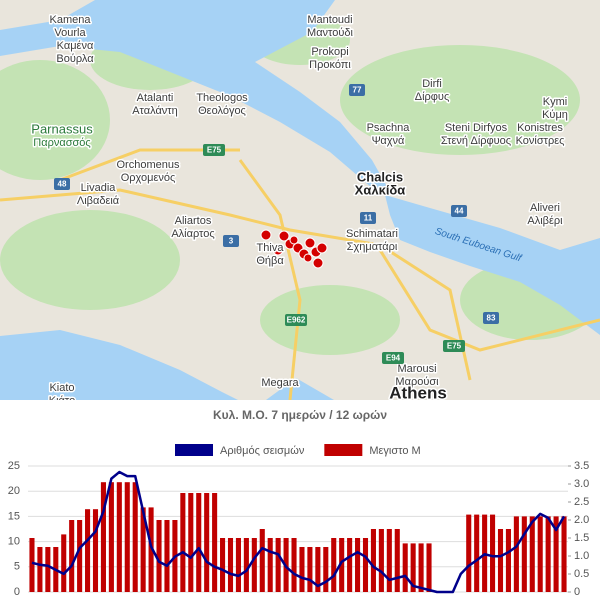 This screenshot has width=600, height=600. Describe the element at coordinates (194, 450) in the screenshot. I see `legend-swatch` at that location.